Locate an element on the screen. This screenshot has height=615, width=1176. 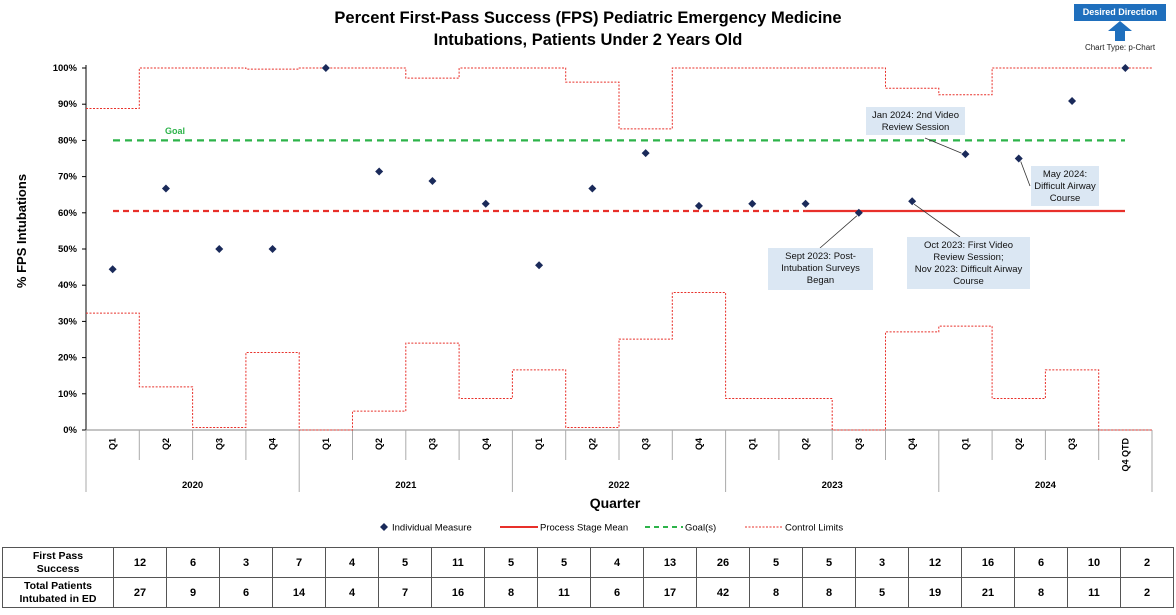
year-label: 2023 is located at coordinates (832, 485).